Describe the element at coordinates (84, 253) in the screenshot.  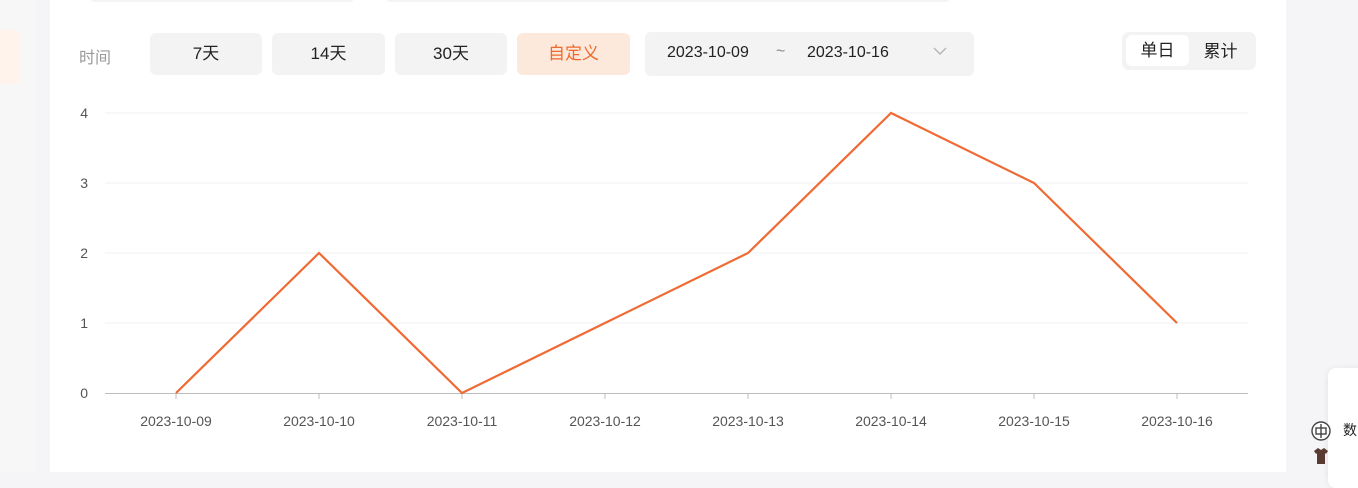
I see `y-tick-label: 2` at that location.